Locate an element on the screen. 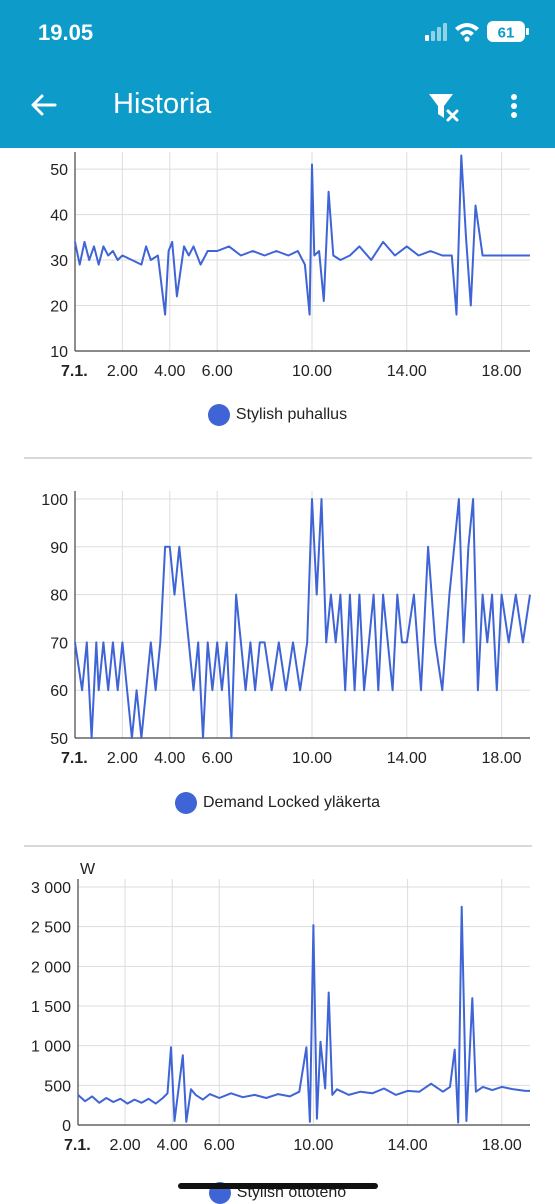 The height and width of the screenshot is (1204, 555). signal-icon is located at coordinates (436, 32).